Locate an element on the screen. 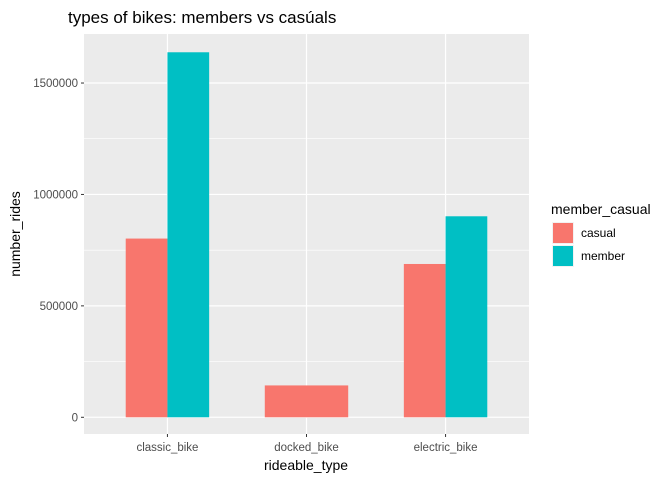 The image size is (672, 480). x-tick-label: electric_bike is located at coordinates (446, 448).